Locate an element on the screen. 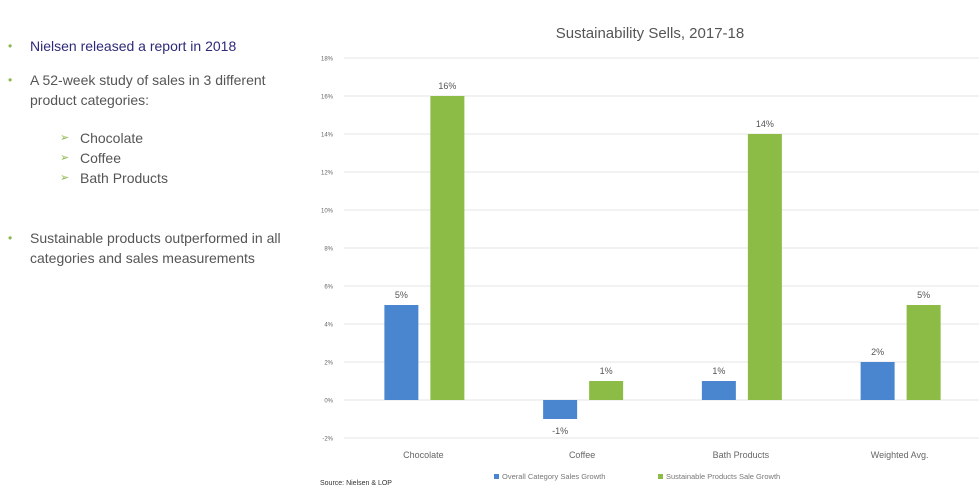  y-tick-label: 16% is located at coordinates (327, 98).